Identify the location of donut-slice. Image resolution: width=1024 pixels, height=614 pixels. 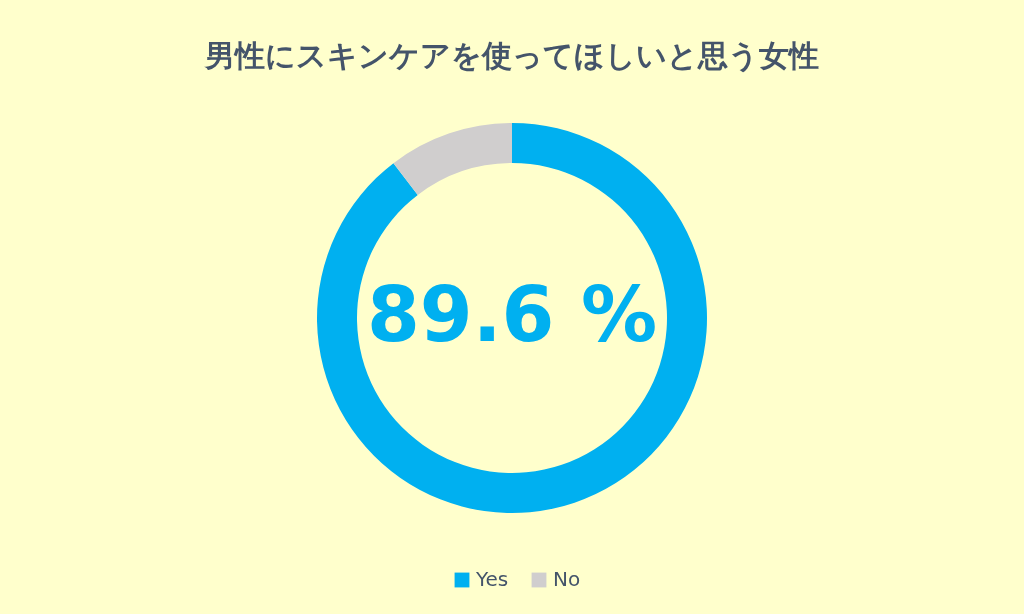
(452, 159).